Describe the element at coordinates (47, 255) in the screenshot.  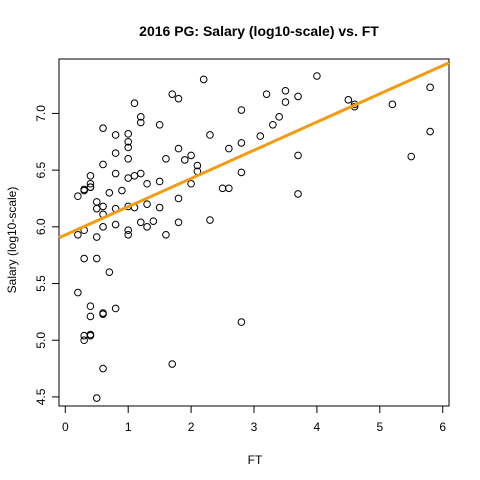
I see `y-axis: 4.5 5.0 5.5 6.0 6.5 7.0` at that location.